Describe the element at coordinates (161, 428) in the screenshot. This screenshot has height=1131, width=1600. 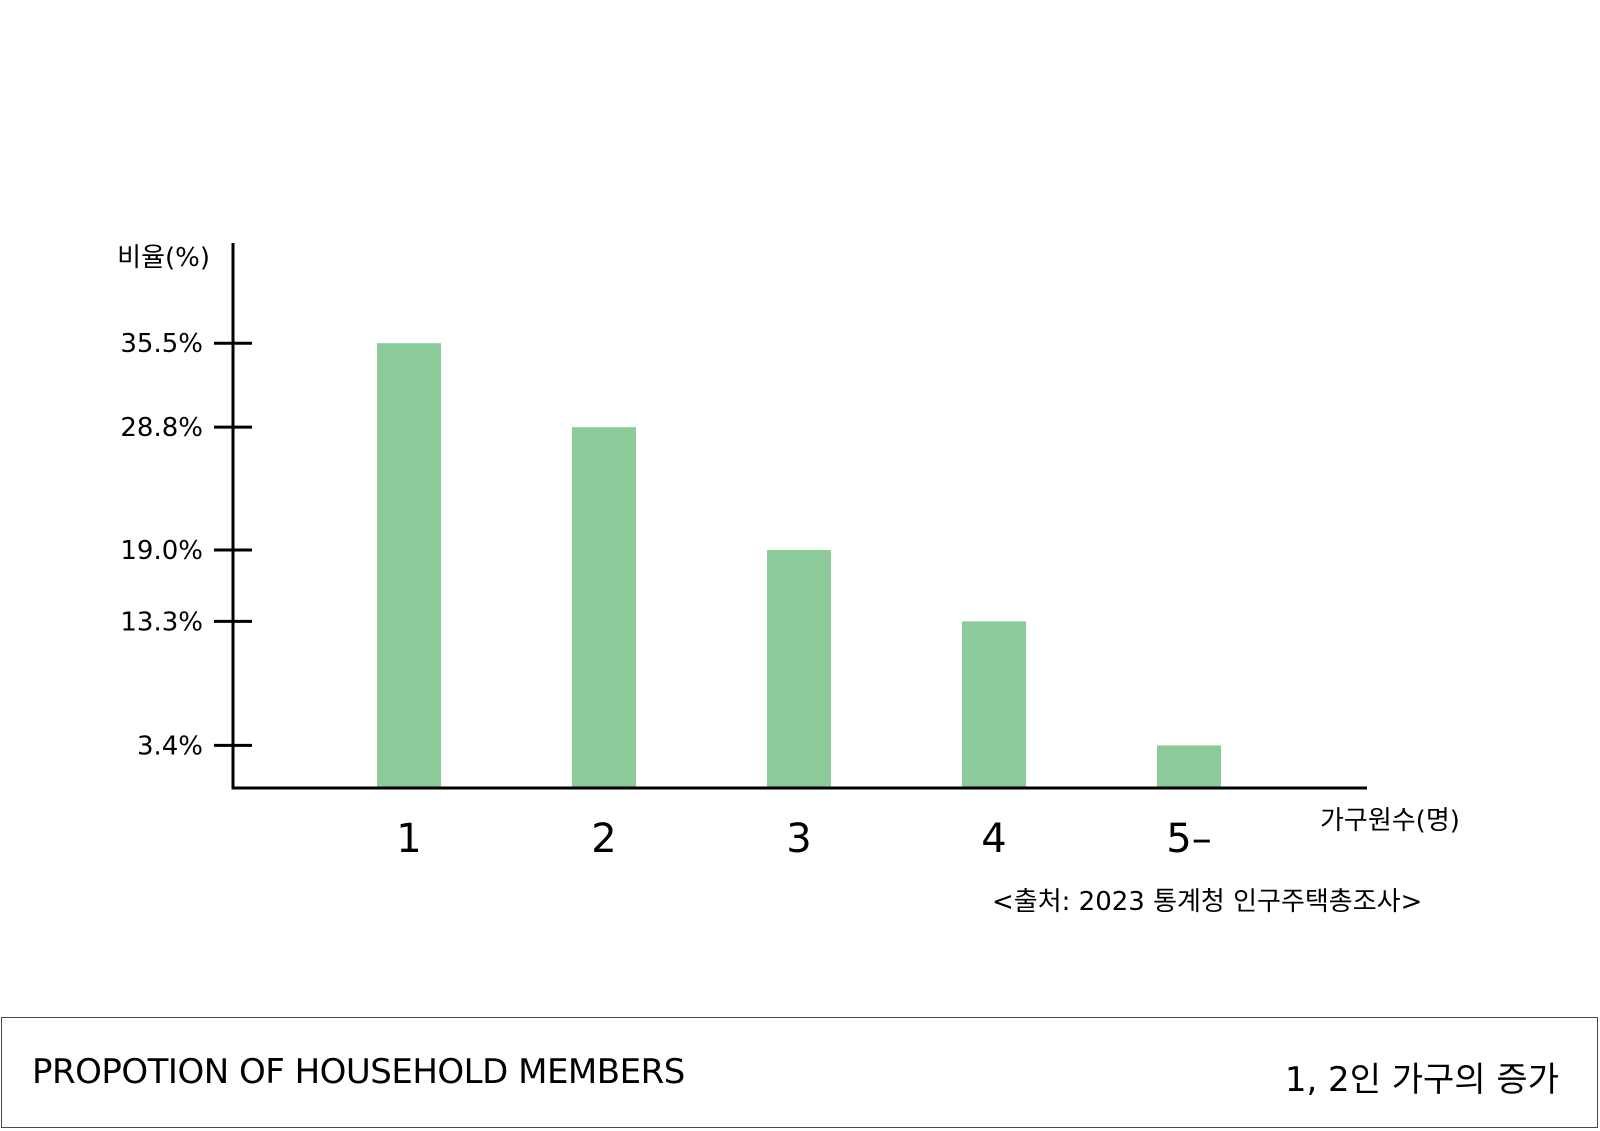
I see `y-tick-label: 28.8%` at that location.